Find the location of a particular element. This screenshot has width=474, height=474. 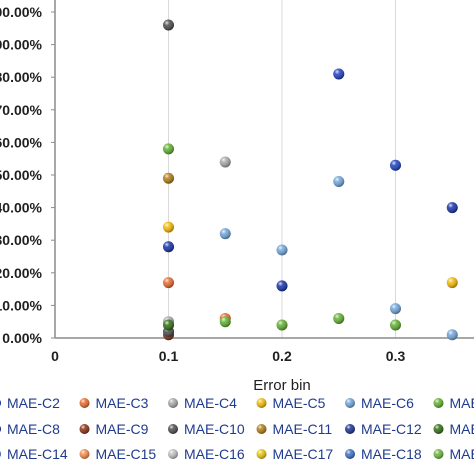

legend-label: MAE-C6 is located at coordinates (387, 403).